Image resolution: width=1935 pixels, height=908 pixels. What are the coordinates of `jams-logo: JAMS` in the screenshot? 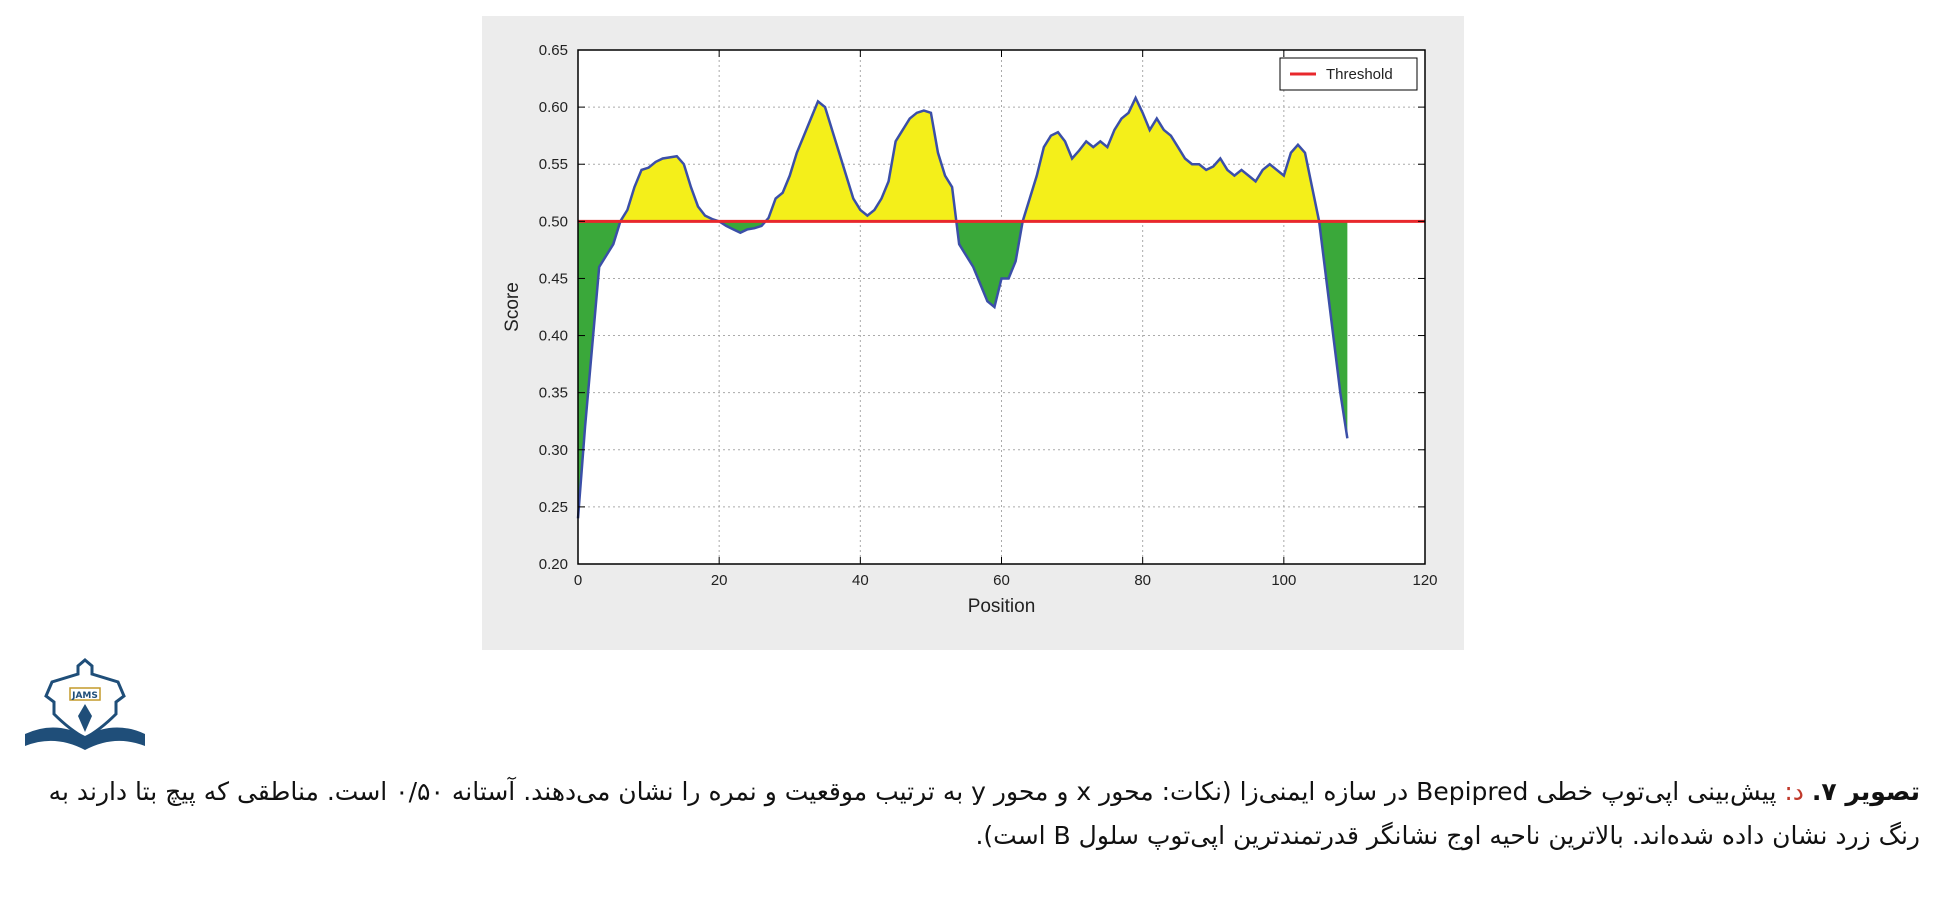 It's located at (85, 706).